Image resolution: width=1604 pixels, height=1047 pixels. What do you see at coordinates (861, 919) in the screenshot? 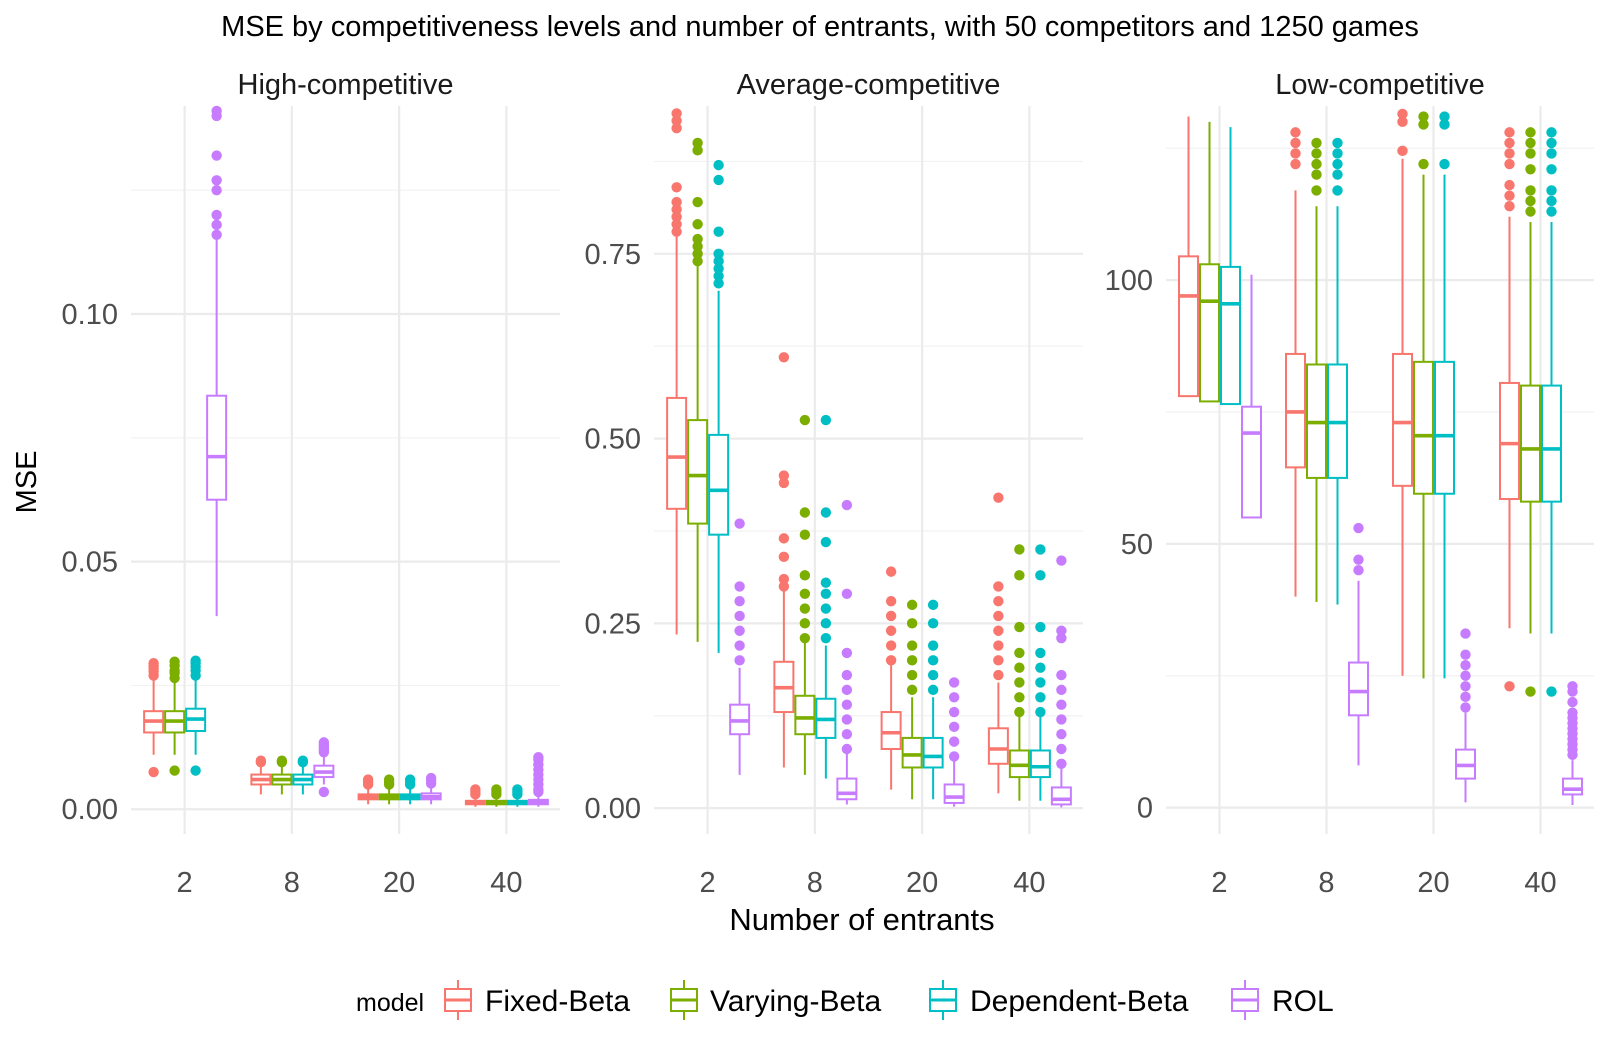
I see `x-axis-label: Number of entrants` at bounding box center [861, 919].